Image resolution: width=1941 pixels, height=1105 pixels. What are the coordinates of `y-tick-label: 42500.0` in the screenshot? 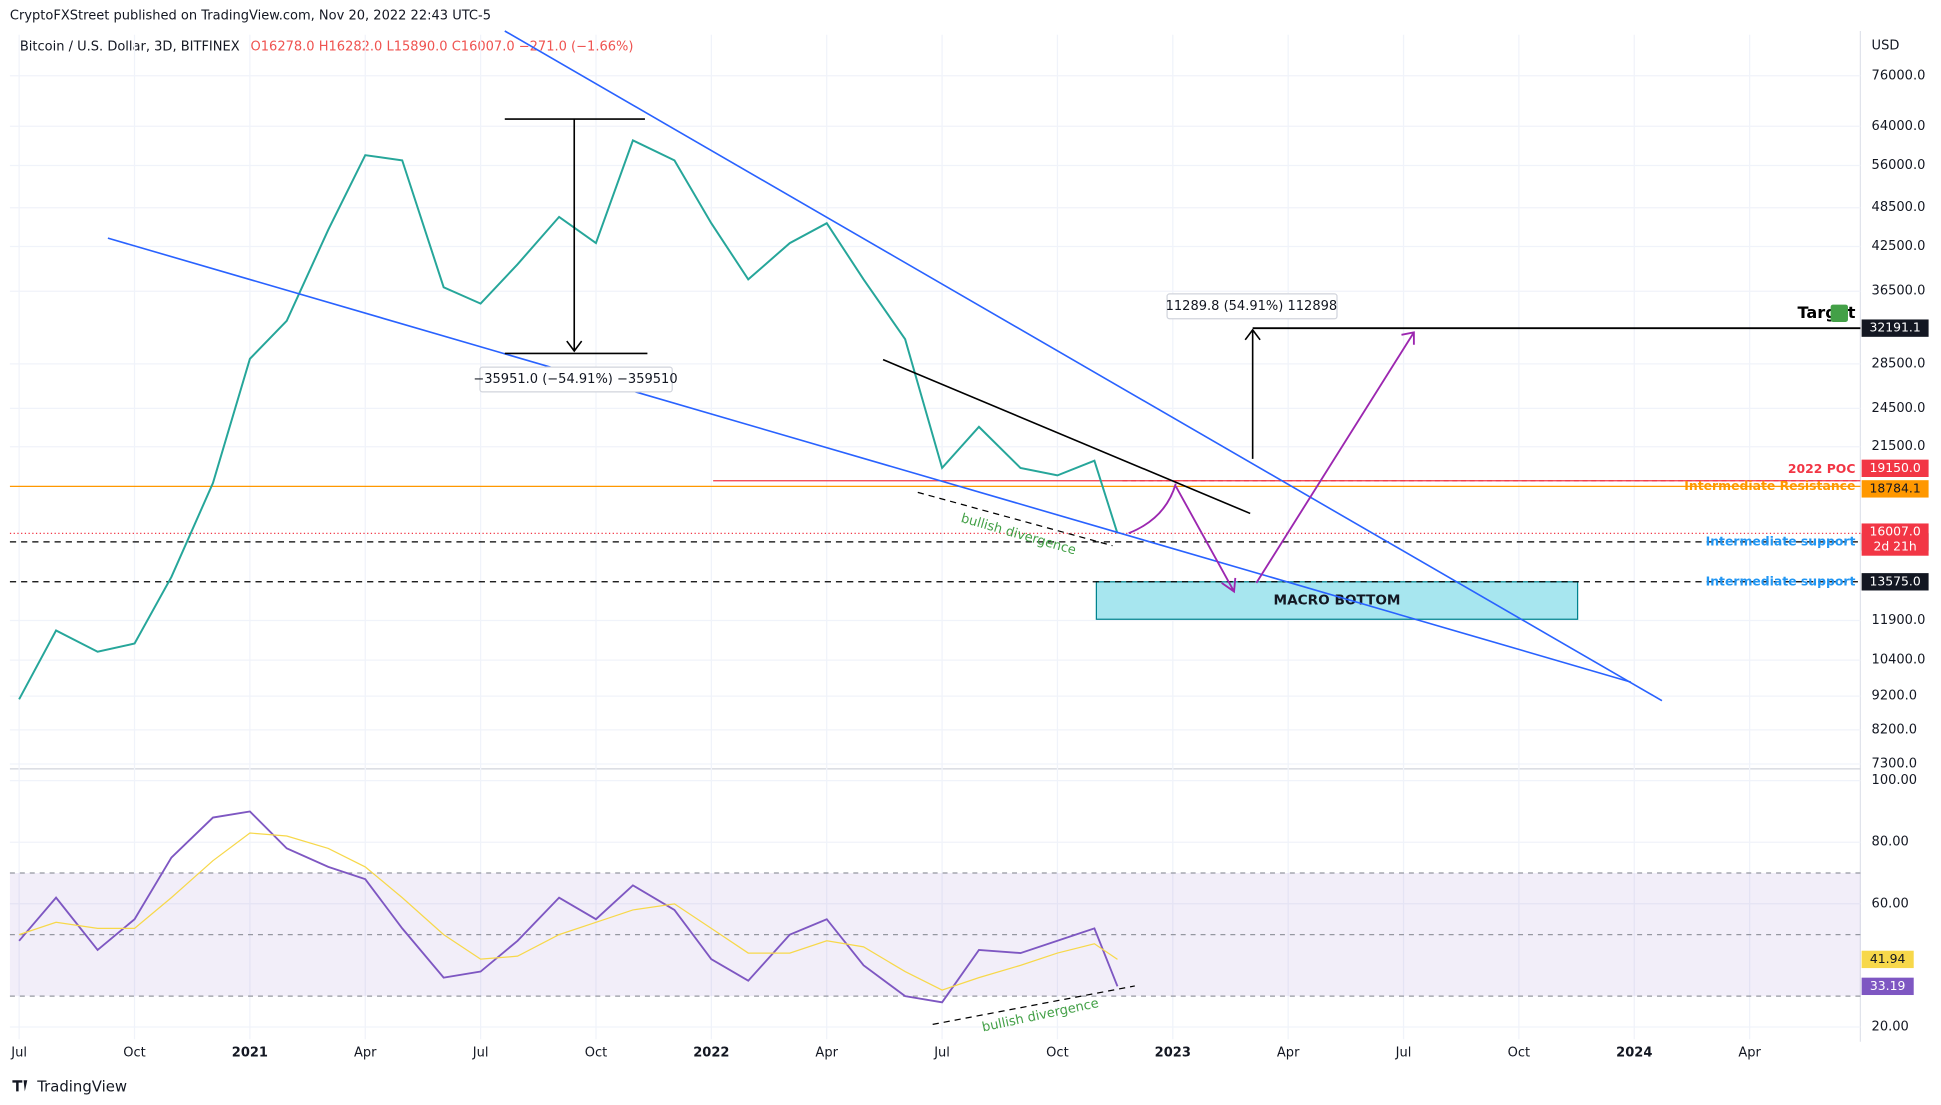 It's located at (1899, 246).